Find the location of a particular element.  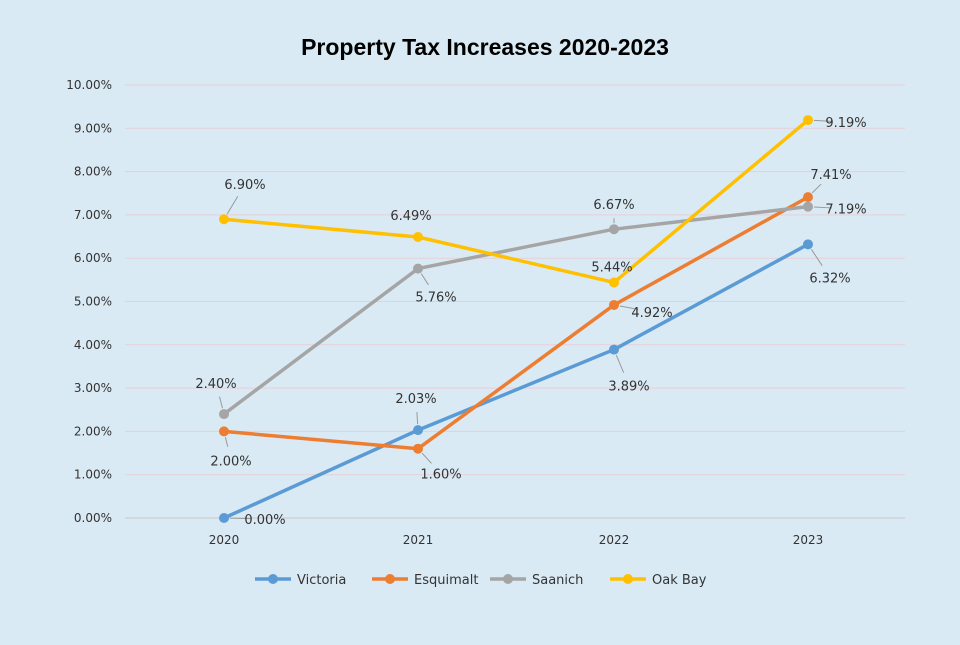

data-label: 6.49% is located at coordinates (410, 216).